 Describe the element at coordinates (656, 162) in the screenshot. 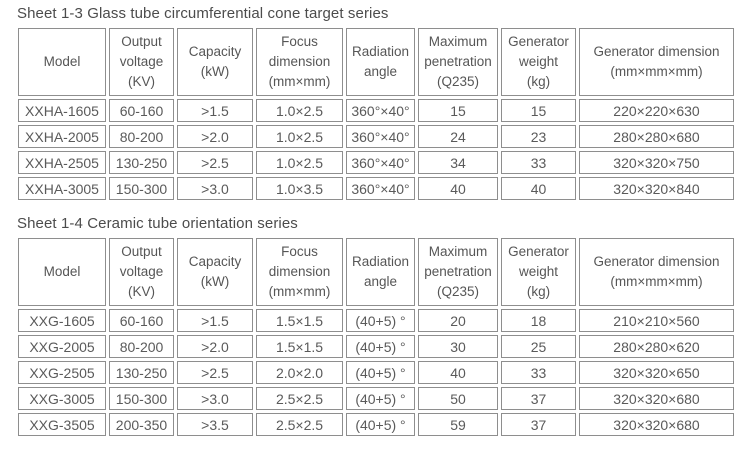

I see `table-cell: 320×320×750` at that location.